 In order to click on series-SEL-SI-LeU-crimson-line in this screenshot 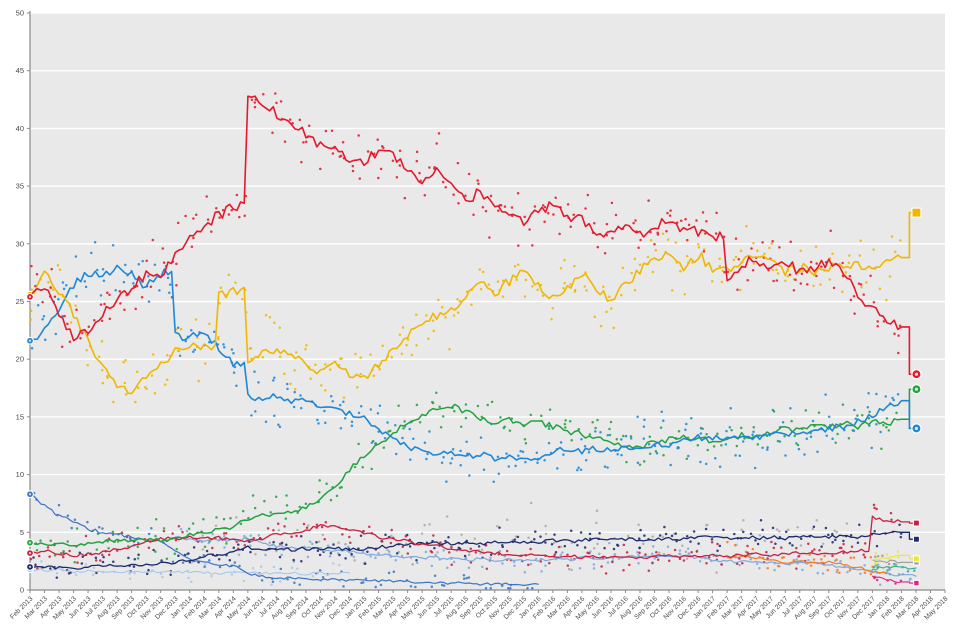, I will do `click(473, 537)`.